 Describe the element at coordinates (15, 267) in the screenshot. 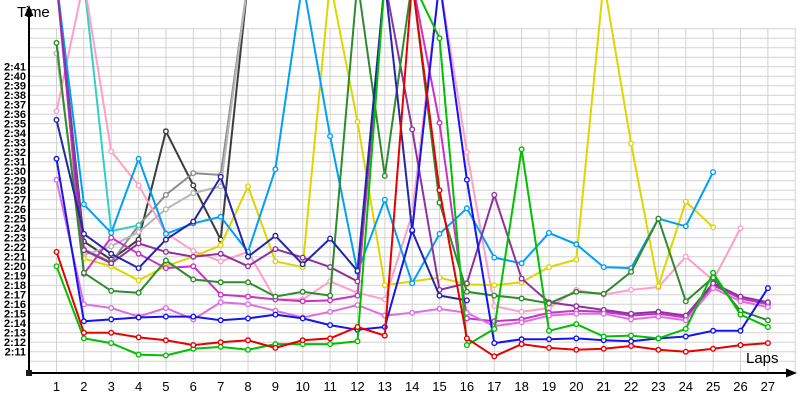

I see `y-tick-label: 2:20` at that location.